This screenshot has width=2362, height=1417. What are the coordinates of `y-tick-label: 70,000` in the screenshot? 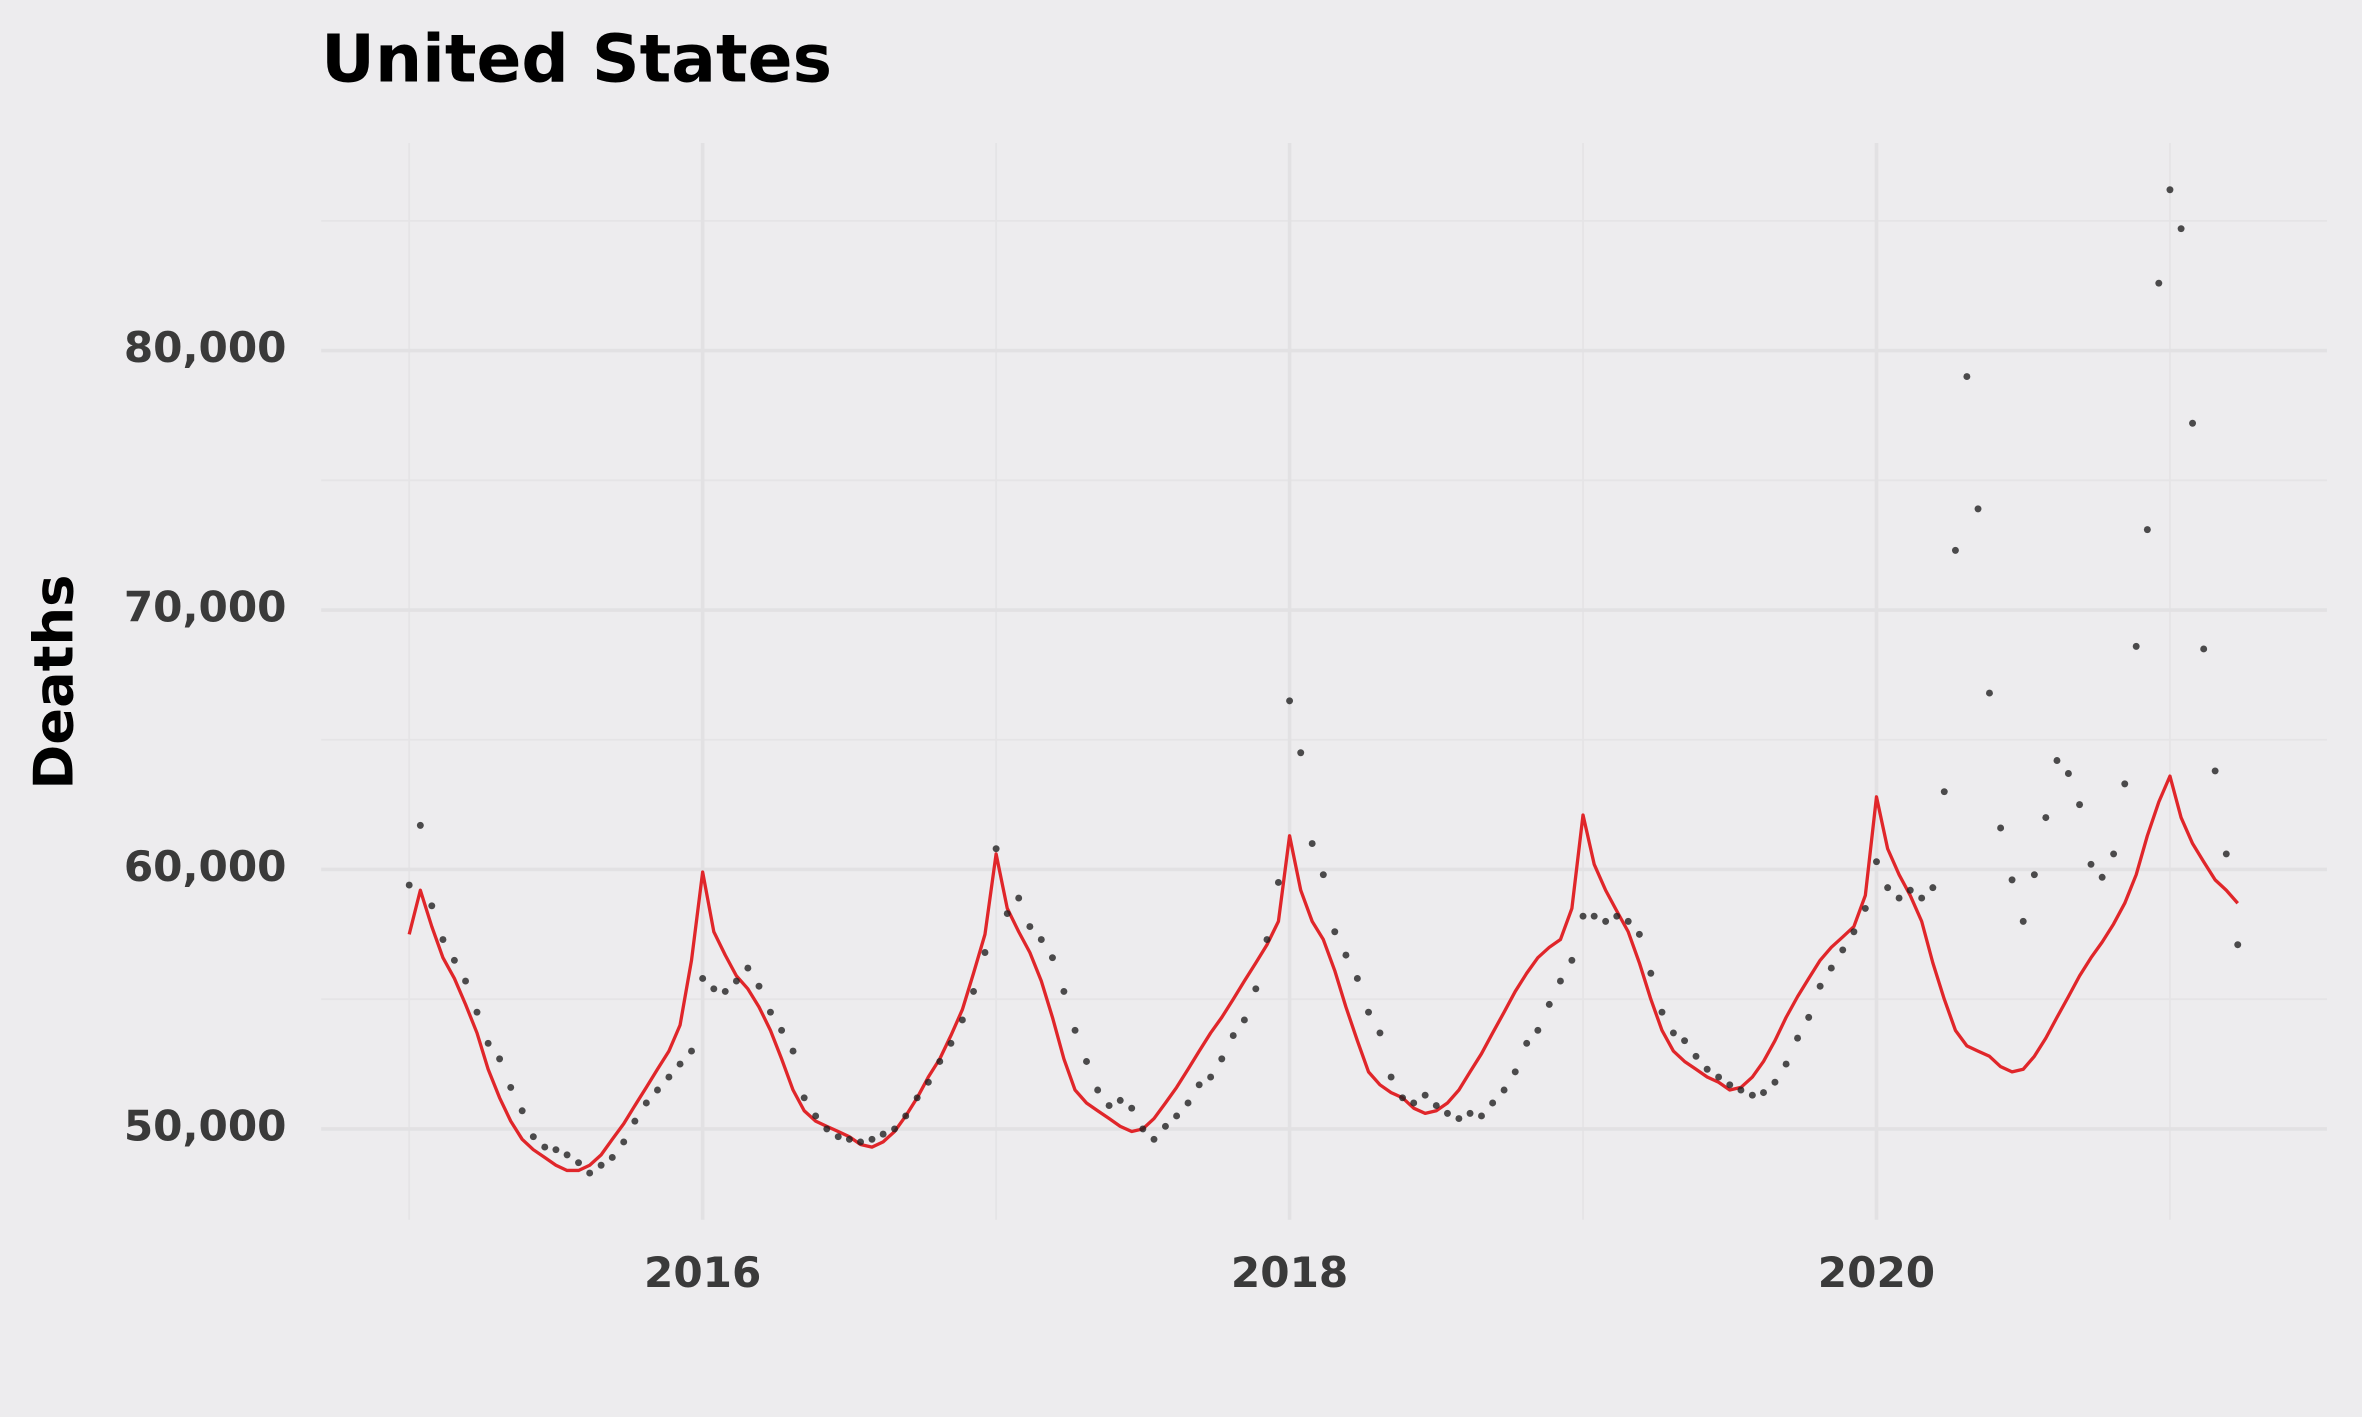 It's located at (205, 607).